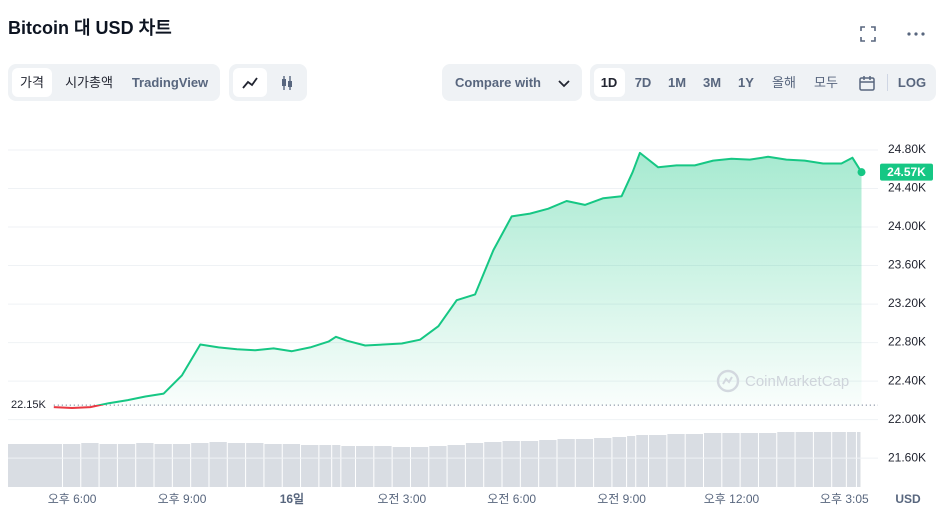 This screenshot has width=939, height=513. I want to click on y-tick-label: 23.20K, so click(907, 303).